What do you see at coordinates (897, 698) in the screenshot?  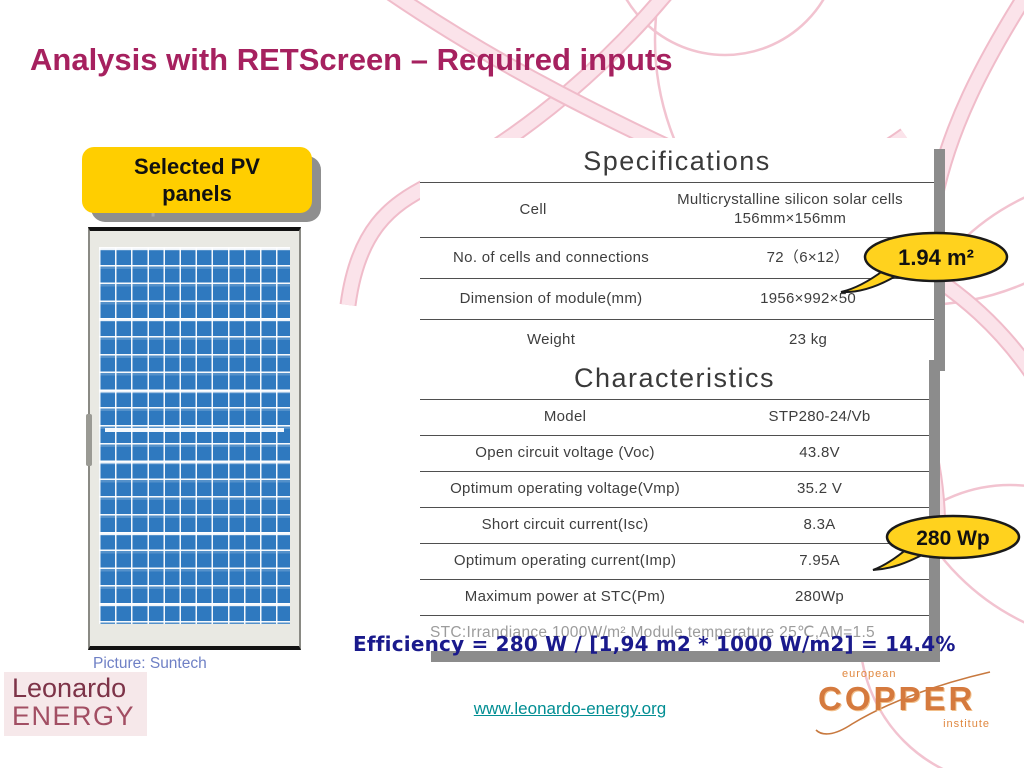 I see `copper-logo-main-text: COPPER` at bounding box center [897, 698].